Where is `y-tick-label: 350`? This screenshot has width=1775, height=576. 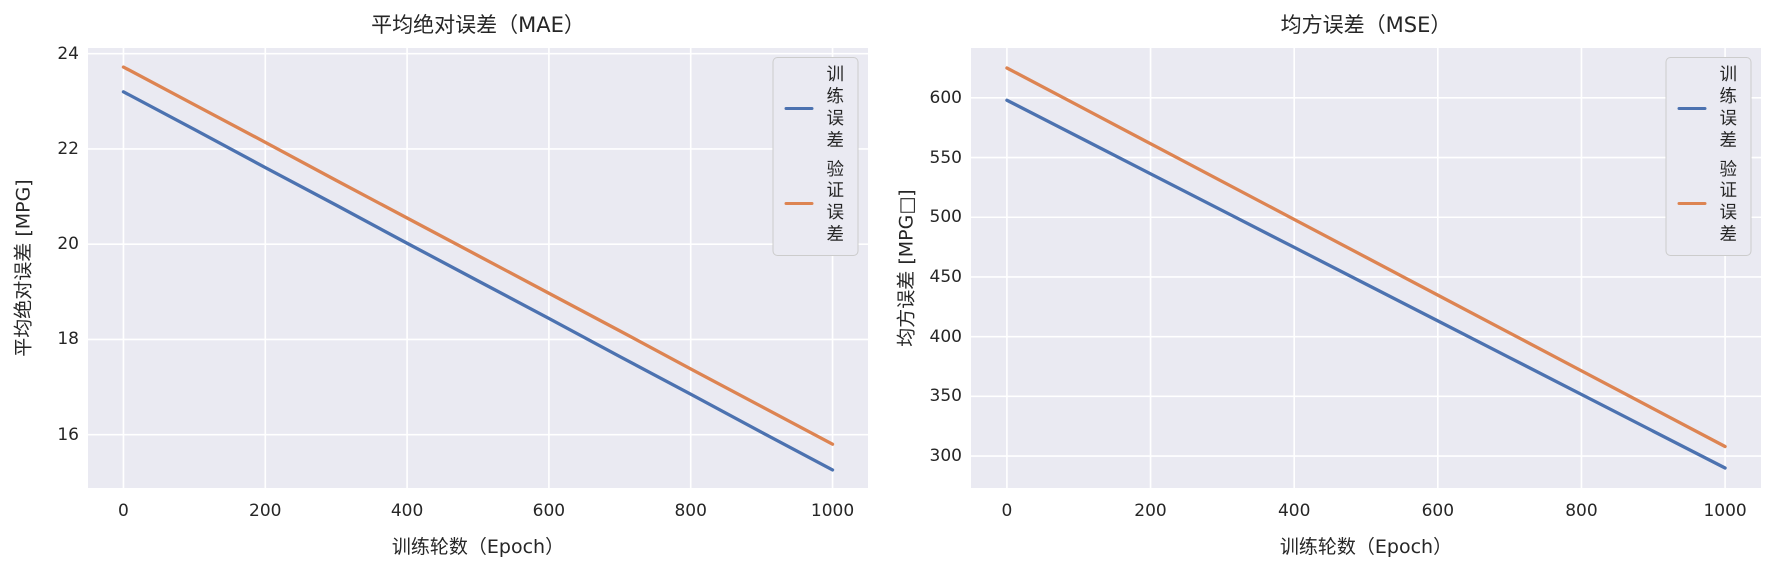
y-tick-label: 350 is located at coordinates (945, 396).